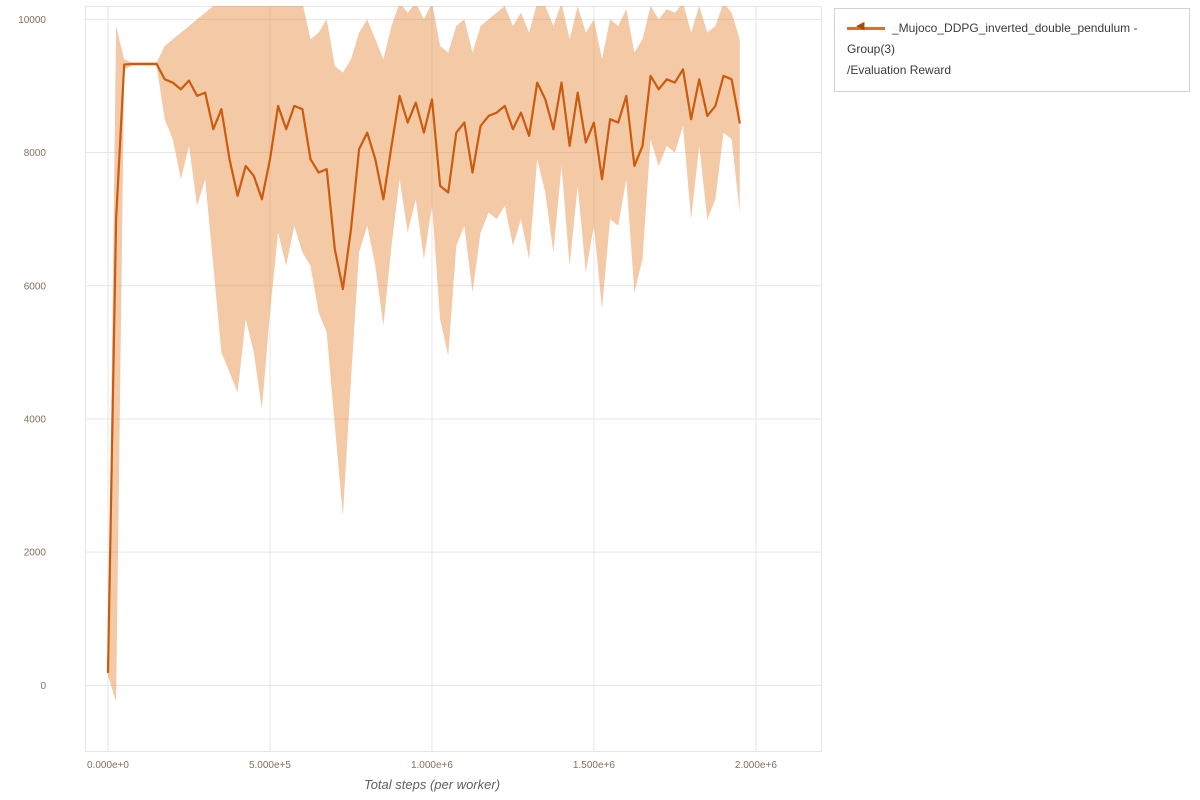  What do you see at coordinates (432, 784) in the screenshot?
I see `x-axis-title: Total steps (per worker)` at bounding box center [432, 784].